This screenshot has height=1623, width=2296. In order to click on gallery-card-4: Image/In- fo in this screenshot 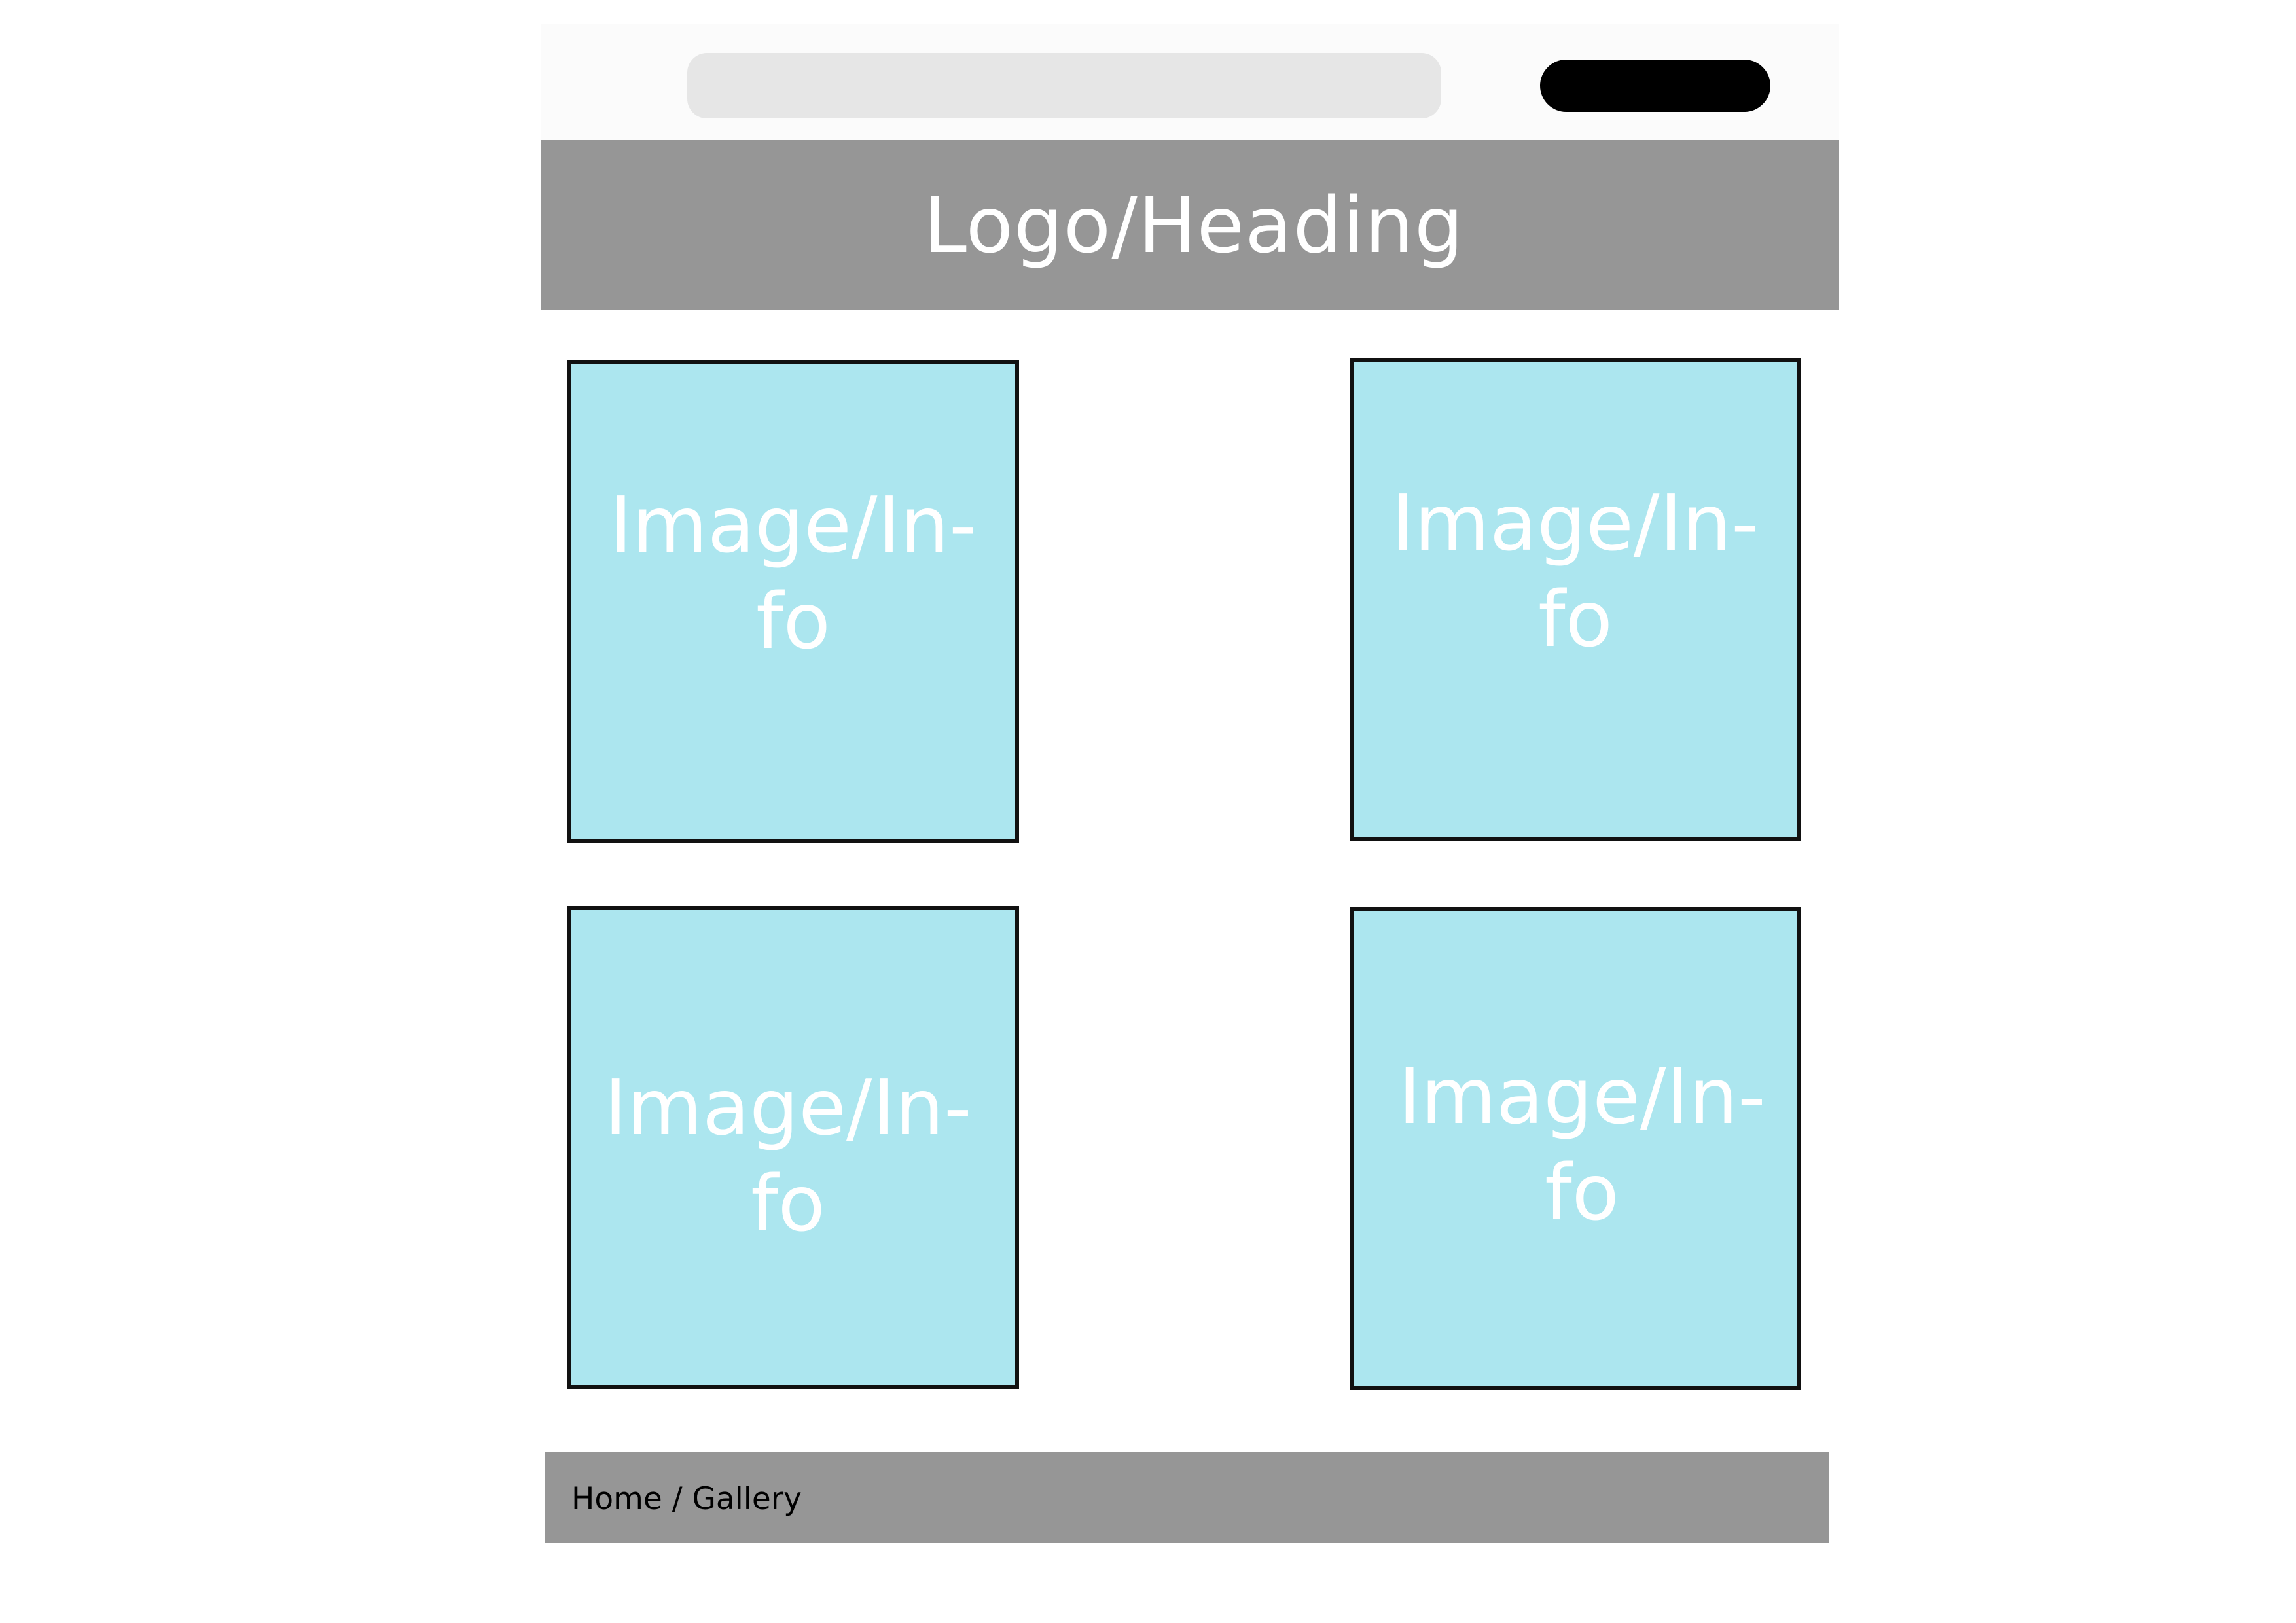, I will do `click(1575, 1148)`.